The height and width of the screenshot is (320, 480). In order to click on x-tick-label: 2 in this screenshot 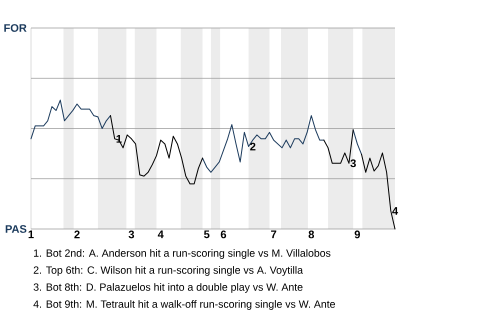, I will do `click(77, 234)`.